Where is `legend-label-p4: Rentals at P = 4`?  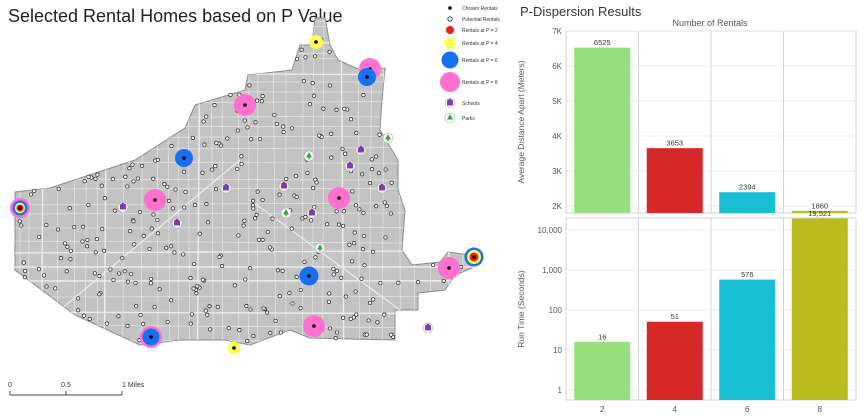 legend-label-p4: Rentals at P = 4 is located at coordinates (480, 44).